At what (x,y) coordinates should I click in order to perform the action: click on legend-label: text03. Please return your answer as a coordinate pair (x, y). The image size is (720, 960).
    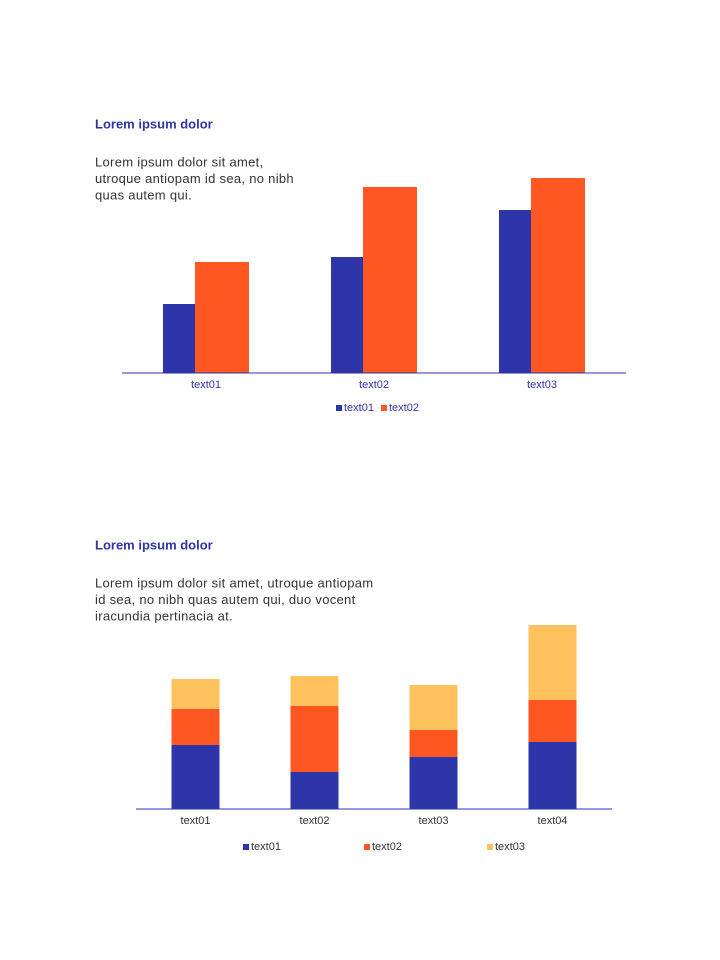
    Looking at the image, I should click on (510, 847).